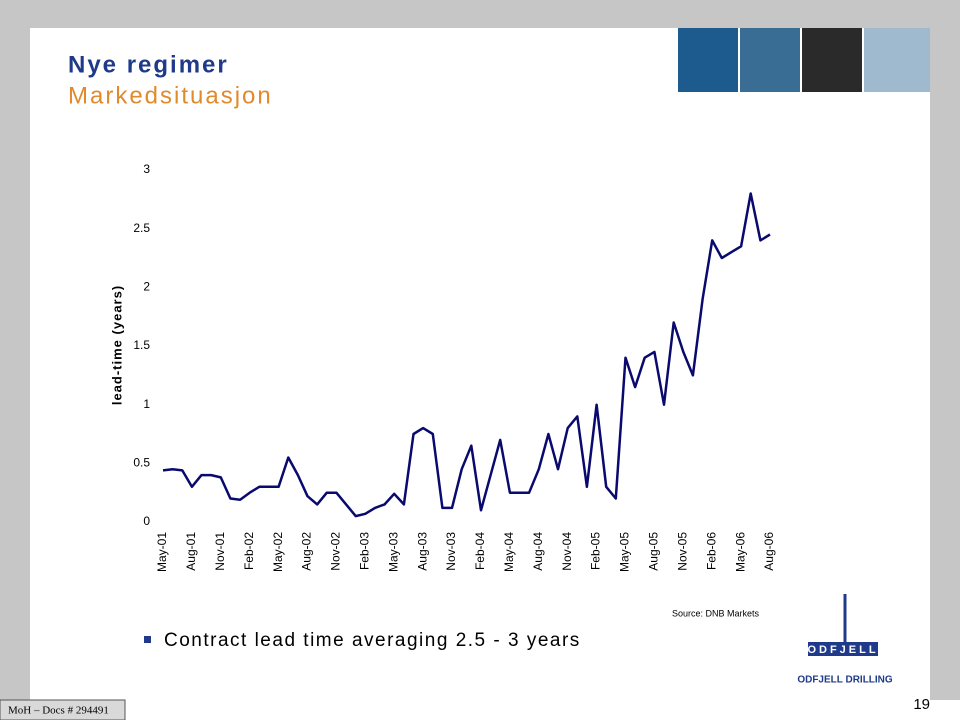 The height and width of the screenshot is (720, 960). I want to click on x-tick-label: Nov-04, so click(567, 551).